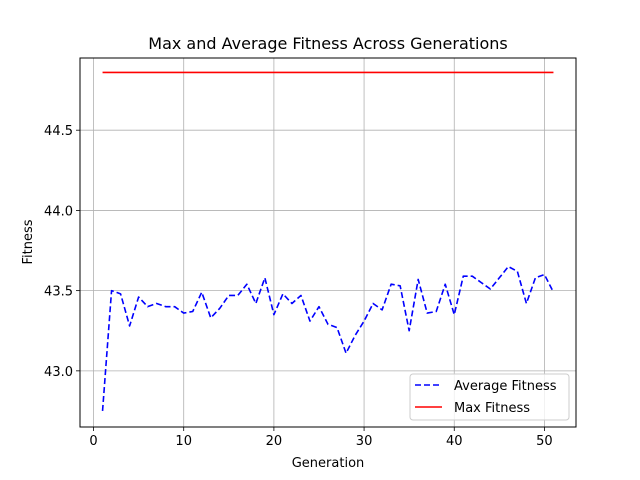 The image size is (640, 480). I want to click on y-tick-label: 44.0, so click(58, 211).